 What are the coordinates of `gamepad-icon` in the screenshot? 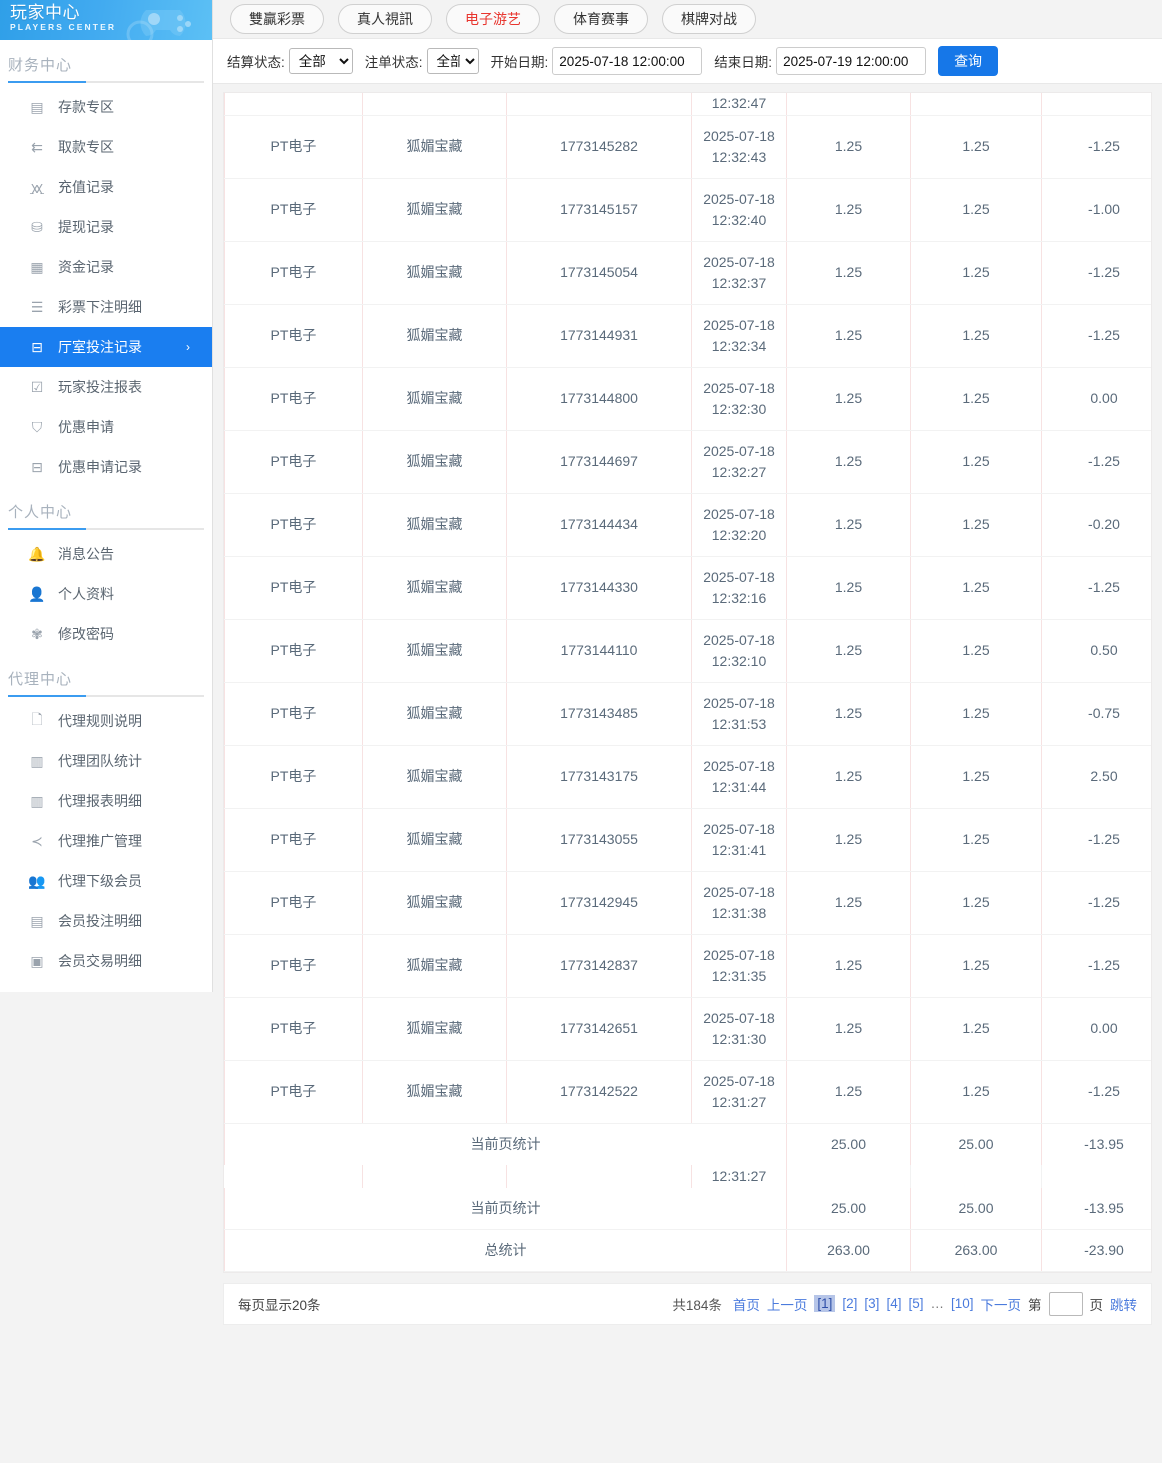 It's located at (165, 23).